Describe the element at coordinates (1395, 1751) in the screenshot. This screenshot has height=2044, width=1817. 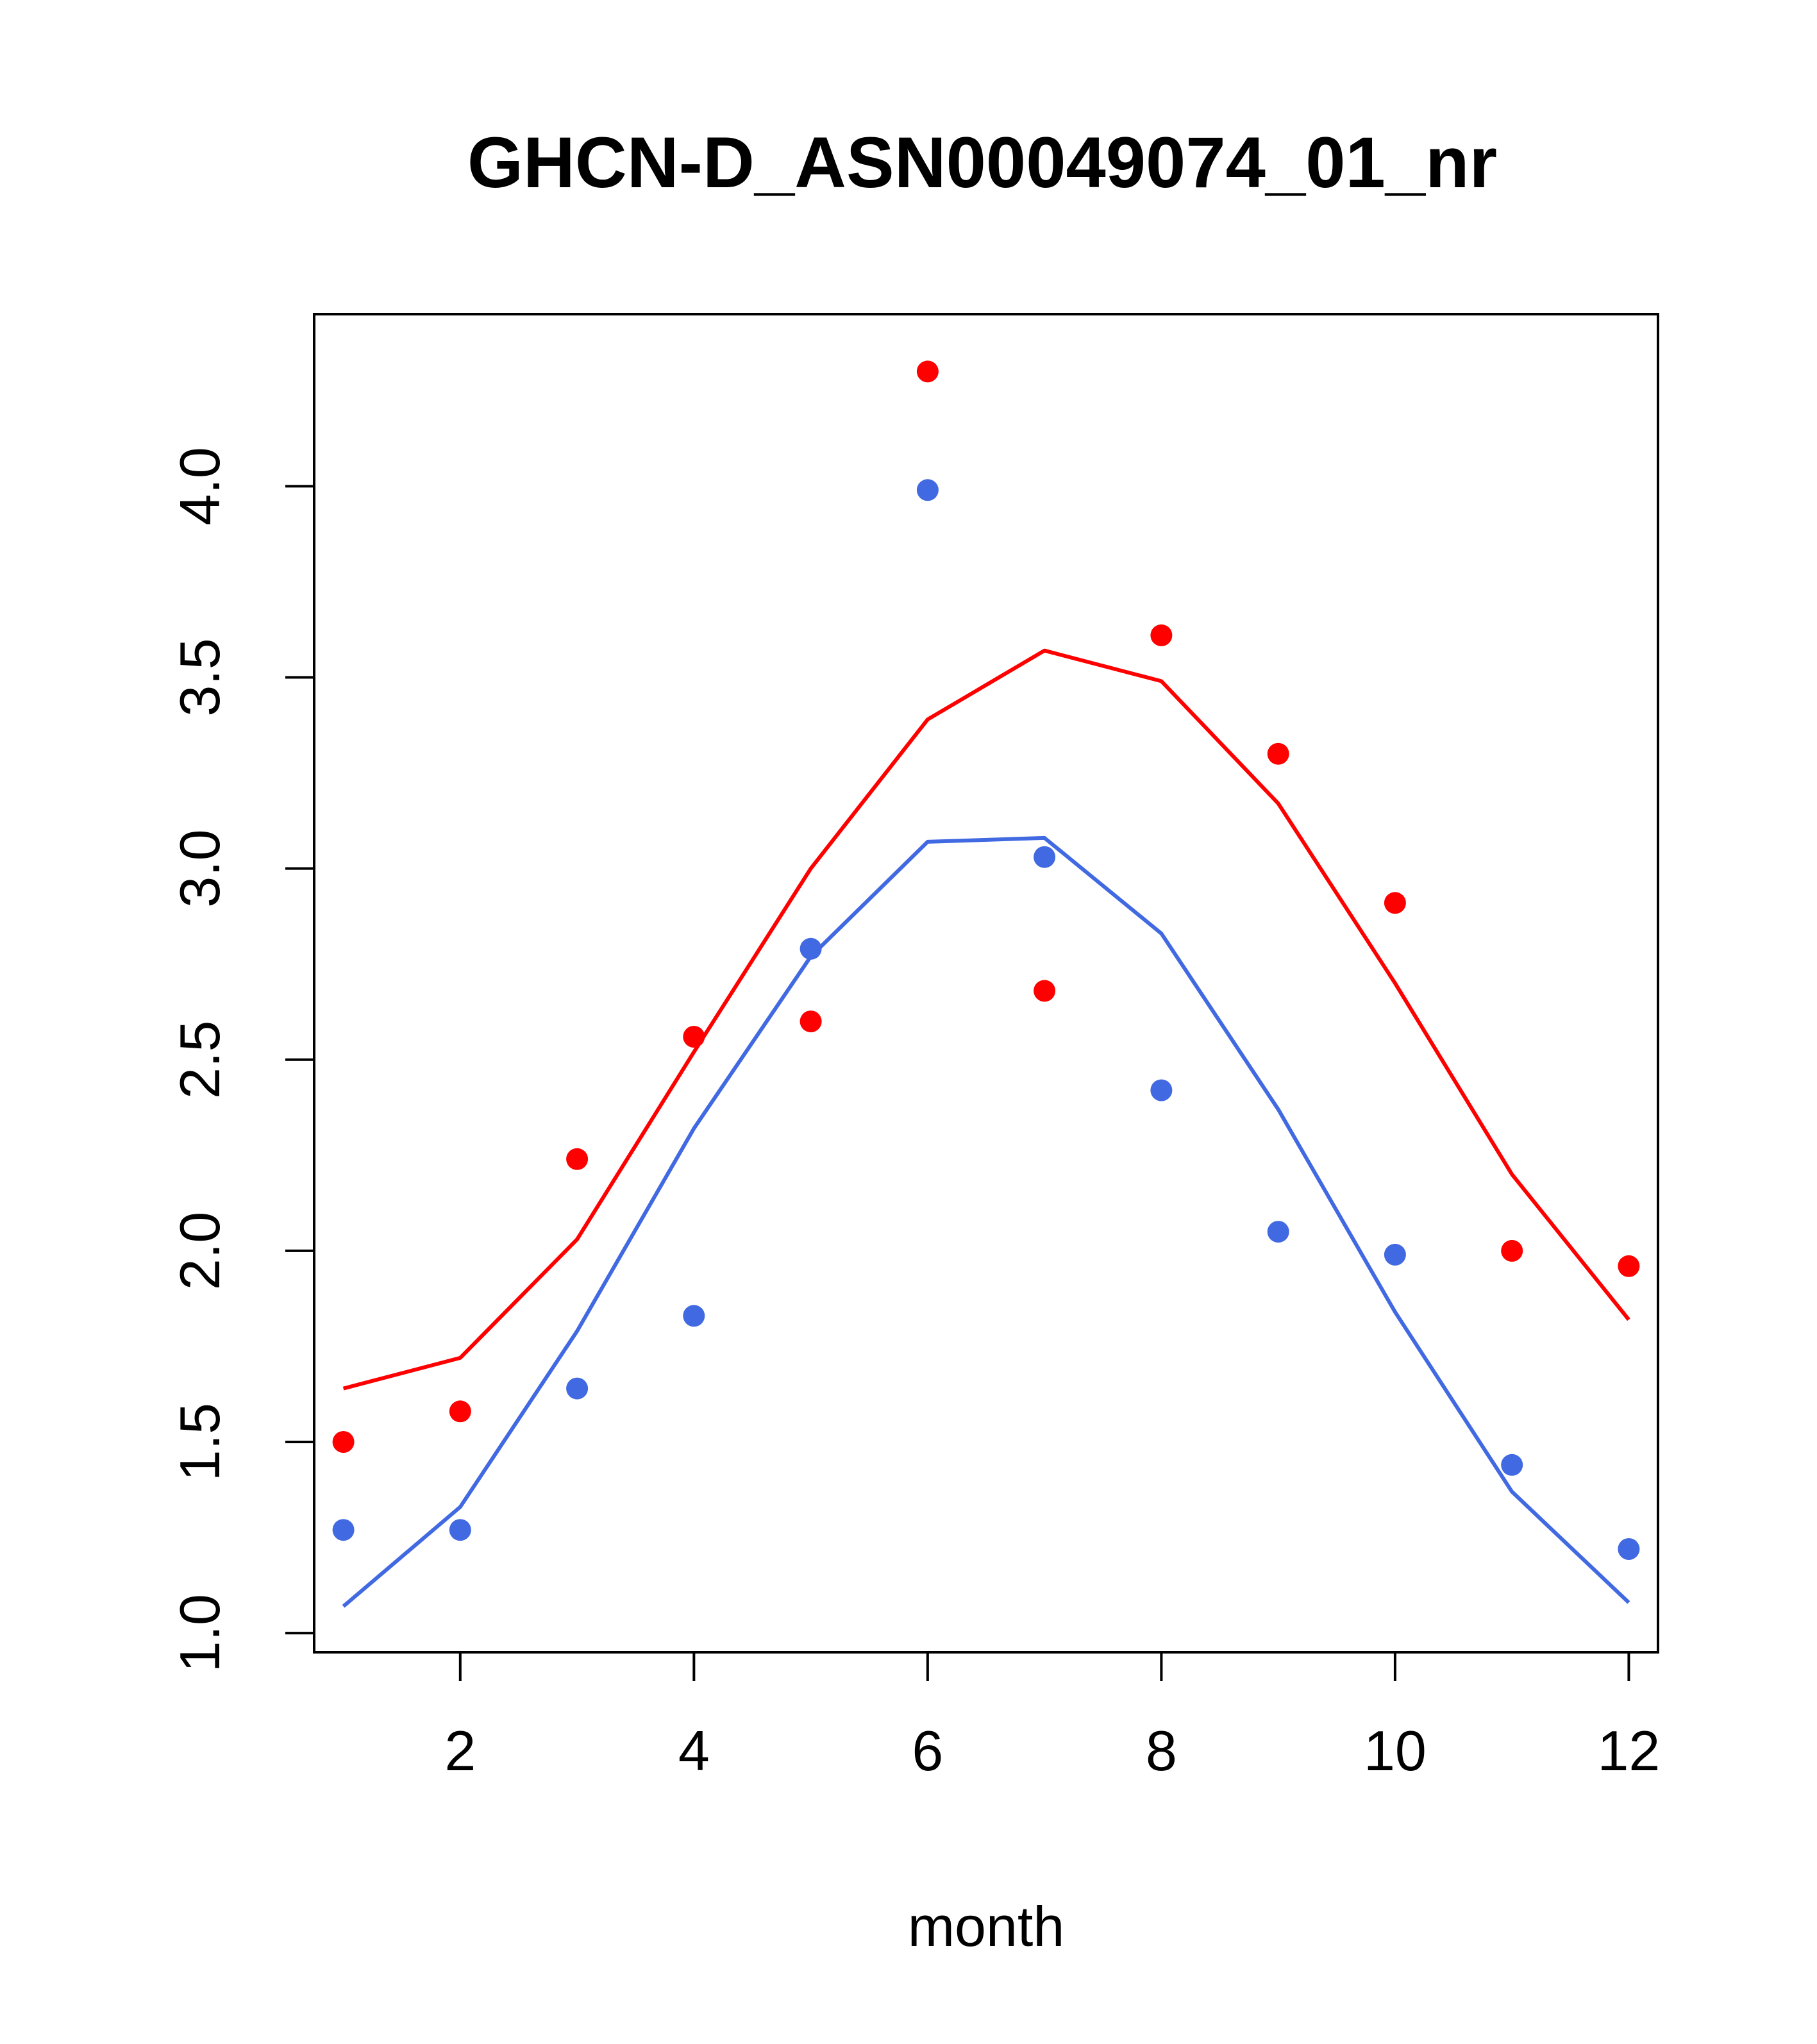
I see `x-tick-label: 10` at that location.